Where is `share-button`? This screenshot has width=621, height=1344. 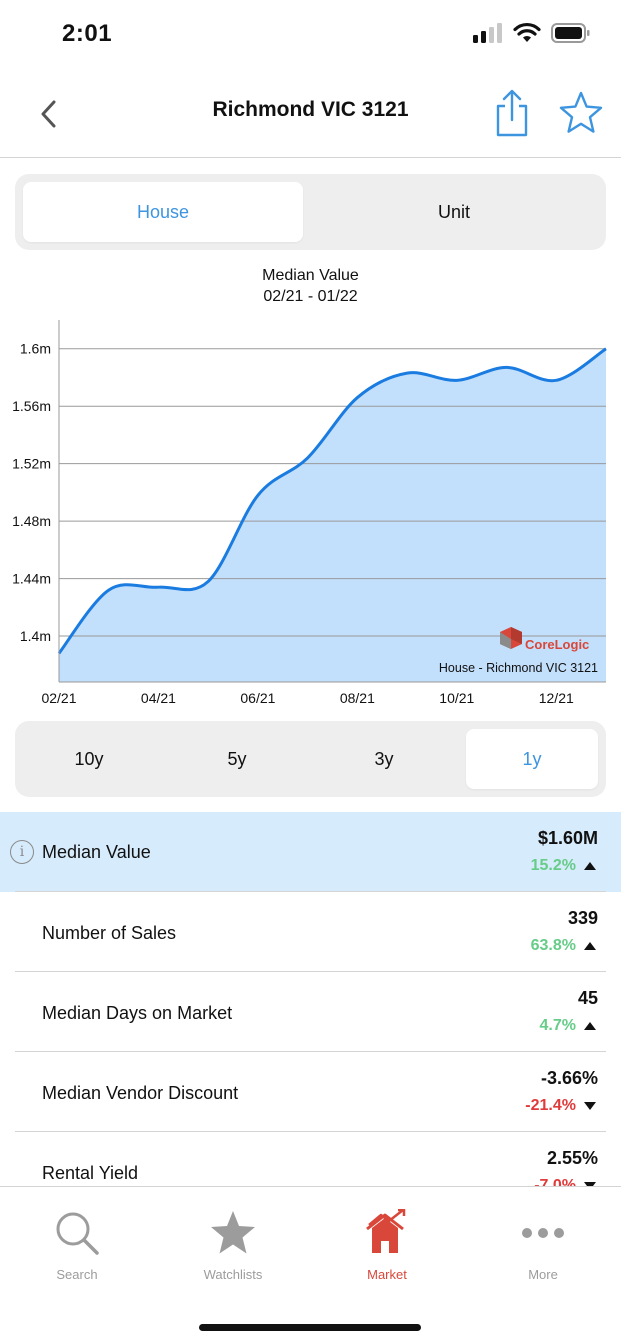 share-button is located at coordinates (512, 113).